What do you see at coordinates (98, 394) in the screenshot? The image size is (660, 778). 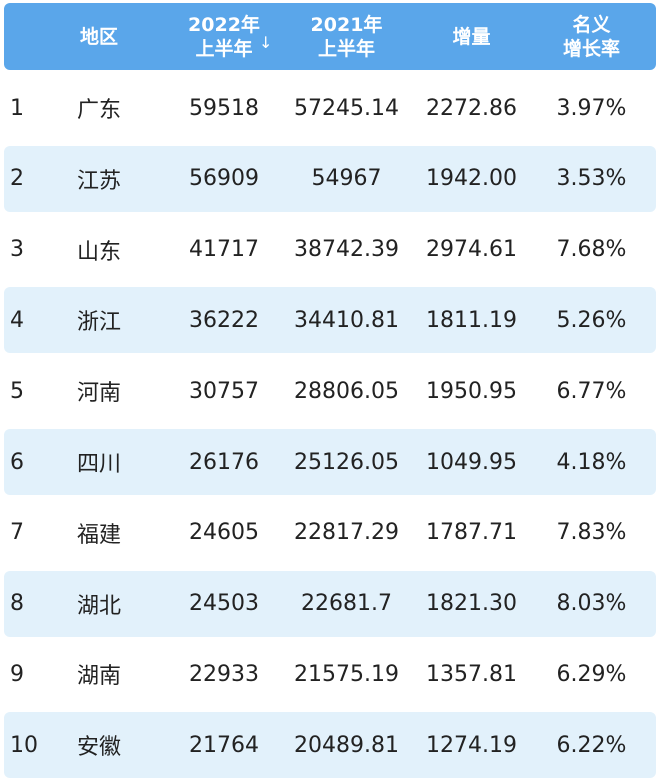 I see `cell-region: 河南` at bounding box center [98, 394].